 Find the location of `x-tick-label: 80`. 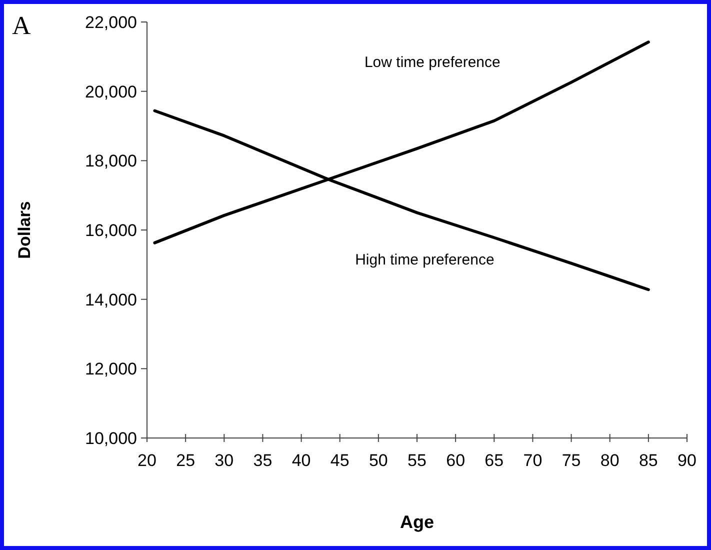

x-tick-label: 80 is located at coordinates (610, 460).